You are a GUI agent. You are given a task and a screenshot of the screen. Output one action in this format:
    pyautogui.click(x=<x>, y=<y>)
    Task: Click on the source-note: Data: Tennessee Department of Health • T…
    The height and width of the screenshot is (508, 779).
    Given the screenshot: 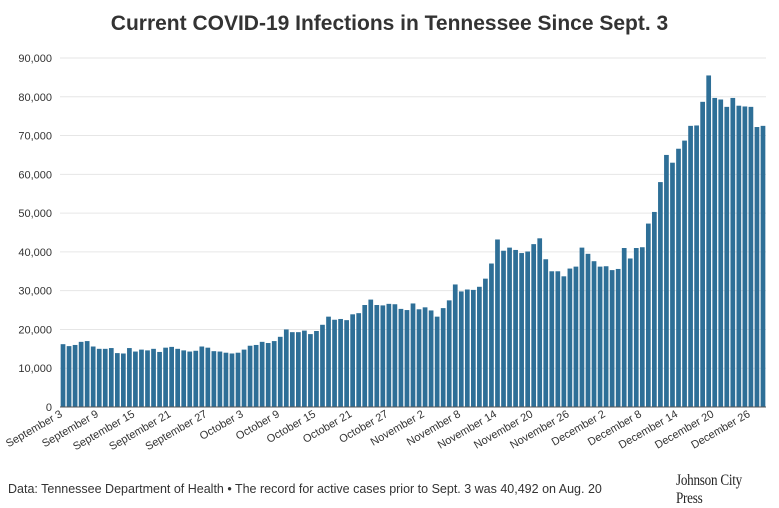 What is the action you would take?
    pyautogui.click(x=305, y=489)
    